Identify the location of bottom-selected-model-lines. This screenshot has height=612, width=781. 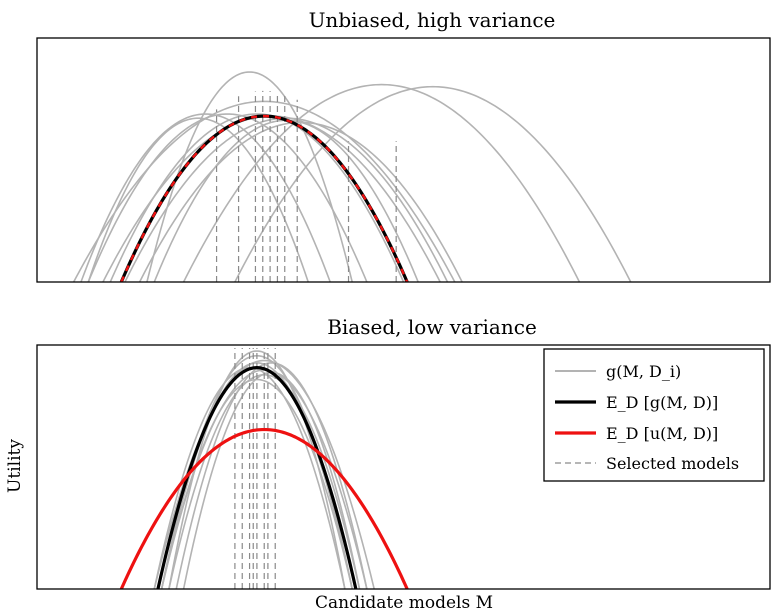
(255, 468).